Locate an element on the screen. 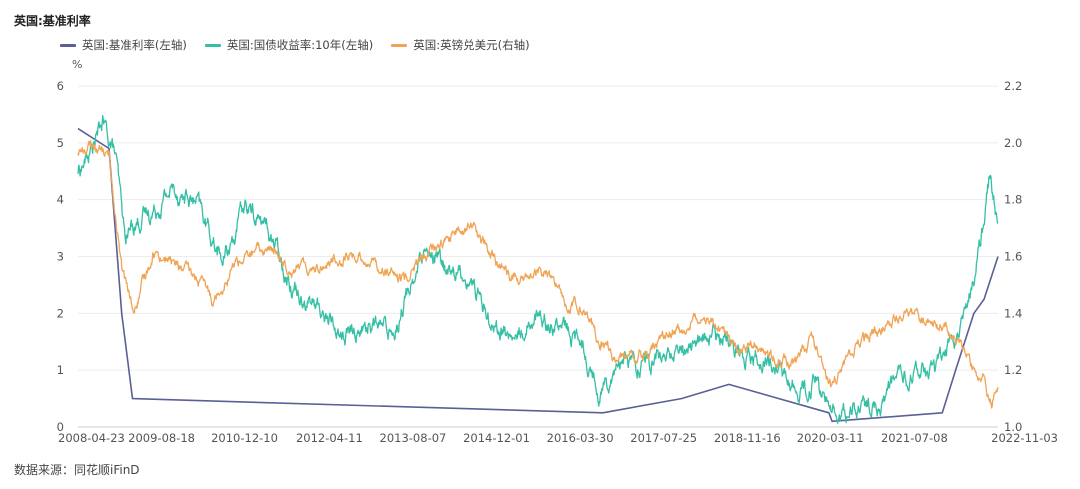 Image resolution: width=1080 pixels, height=489 pixels. right-axis-tick-label: 2.2 is located at coordinates (1013, 86).